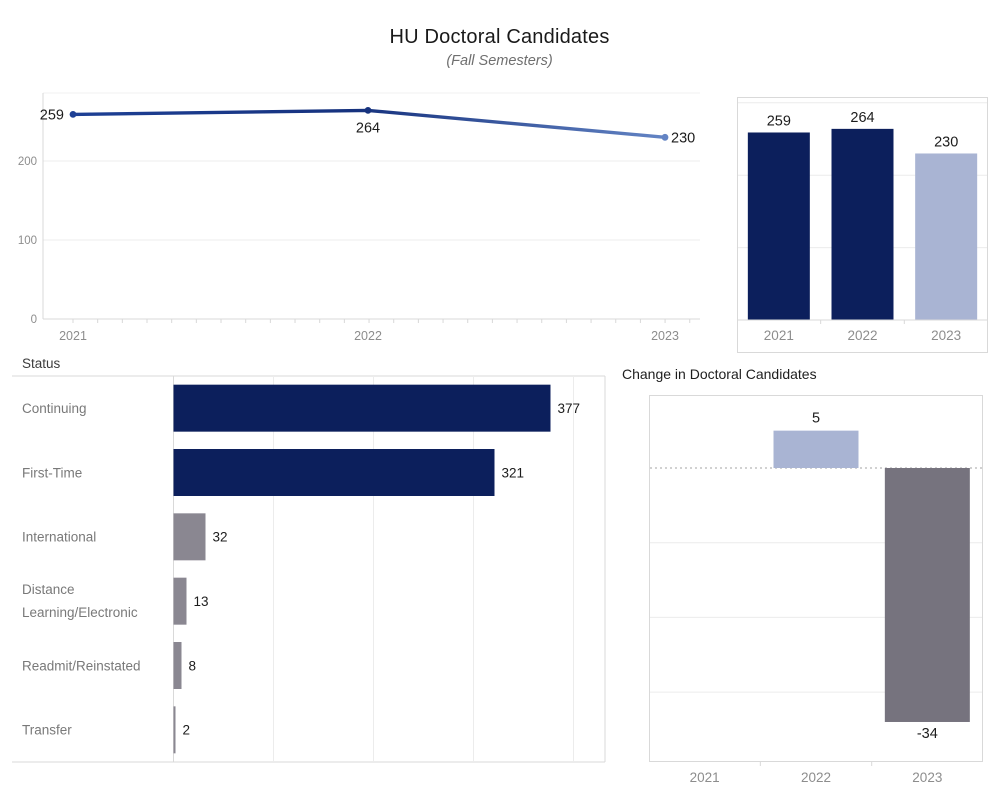 This screenshot has width=999, height=799. What do you see at coordinates (177, 665) in the screenshot?
I see `bar-readmit-reinstated` at bounding box center [177, 665].